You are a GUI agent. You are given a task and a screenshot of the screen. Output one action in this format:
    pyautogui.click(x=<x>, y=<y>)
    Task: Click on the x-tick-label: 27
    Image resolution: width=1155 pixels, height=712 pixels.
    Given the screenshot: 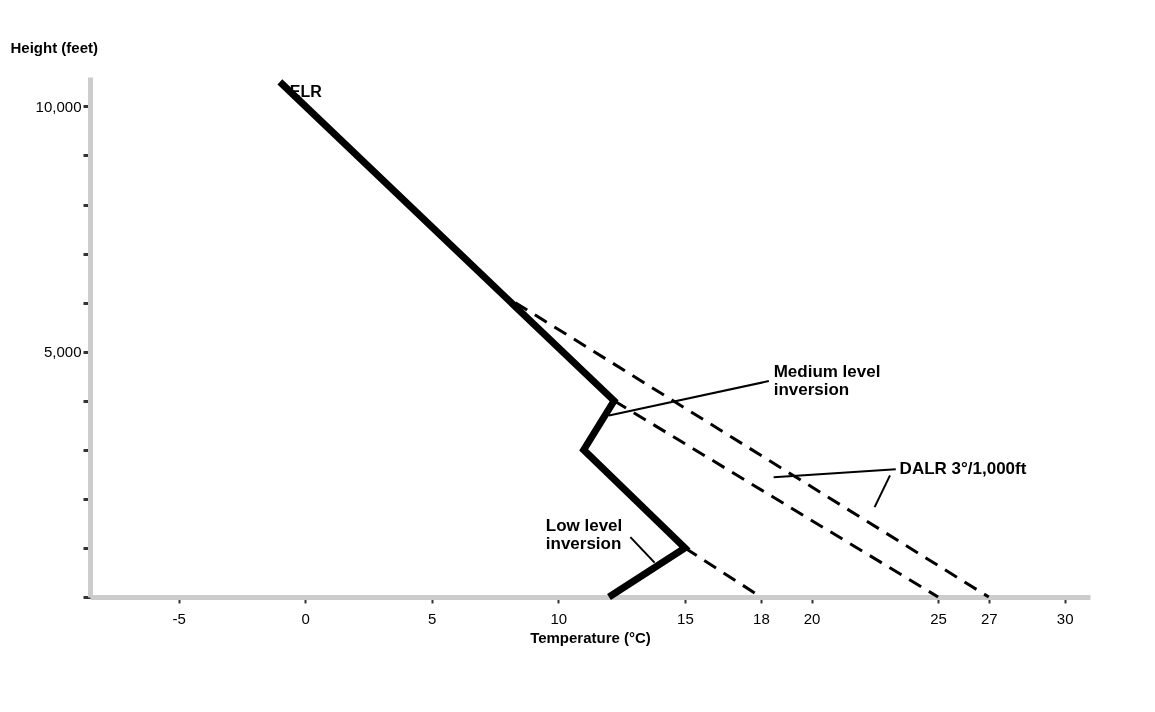 What is the action you would take?
    pyautogui.click(x=989, y=618)
    